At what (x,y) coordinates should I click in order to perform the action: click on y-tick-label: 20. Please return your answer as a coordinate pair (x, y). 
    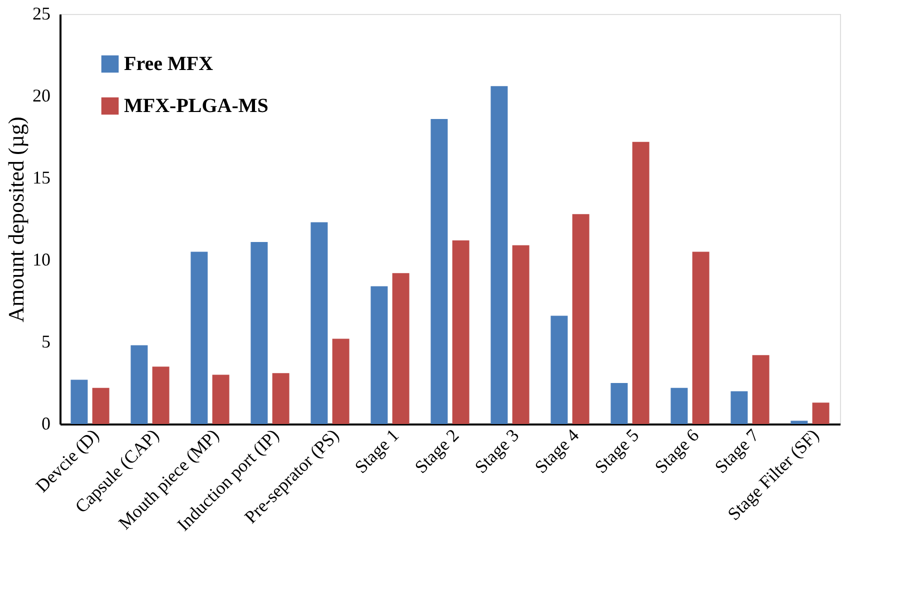
    Looking at the image, I should click on (41, 96).